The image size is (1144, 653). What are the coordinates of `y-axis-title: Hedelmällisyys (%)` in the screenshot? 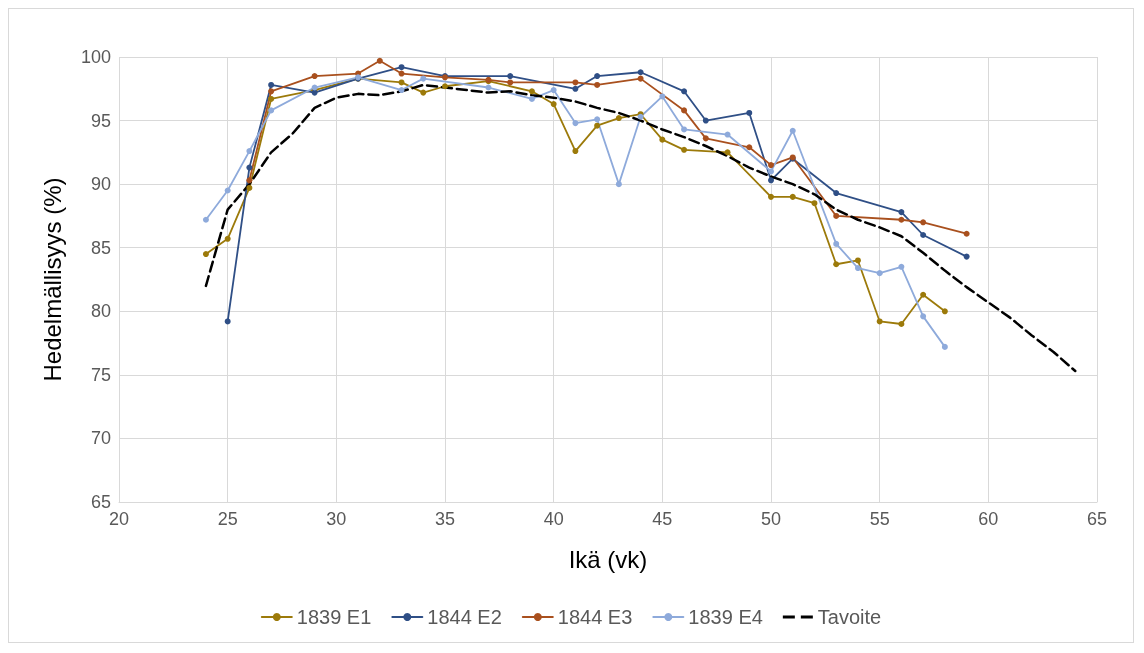 It's located at (52, 279).